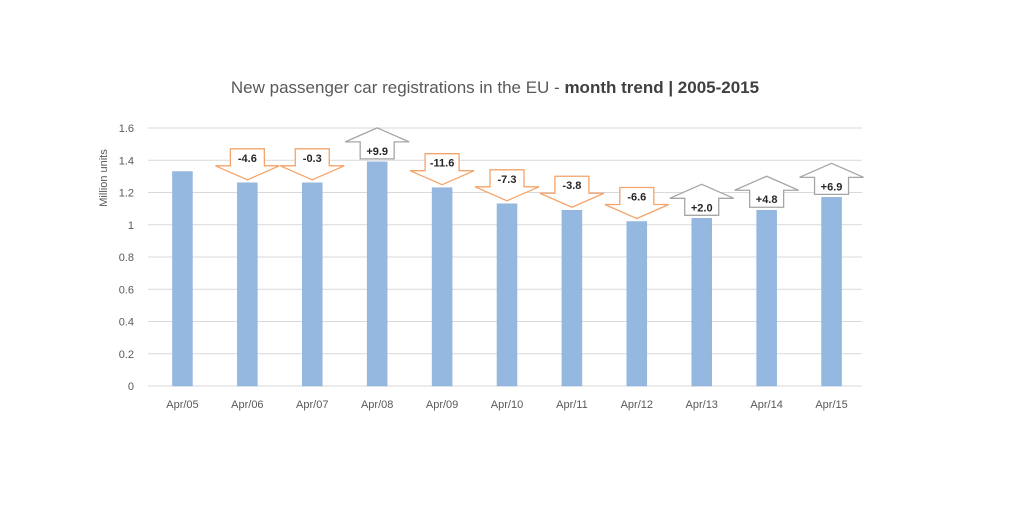 This screenshot has width=1010, height=514. I want to click on y-tick-label: 1.6, so click(126, 129).